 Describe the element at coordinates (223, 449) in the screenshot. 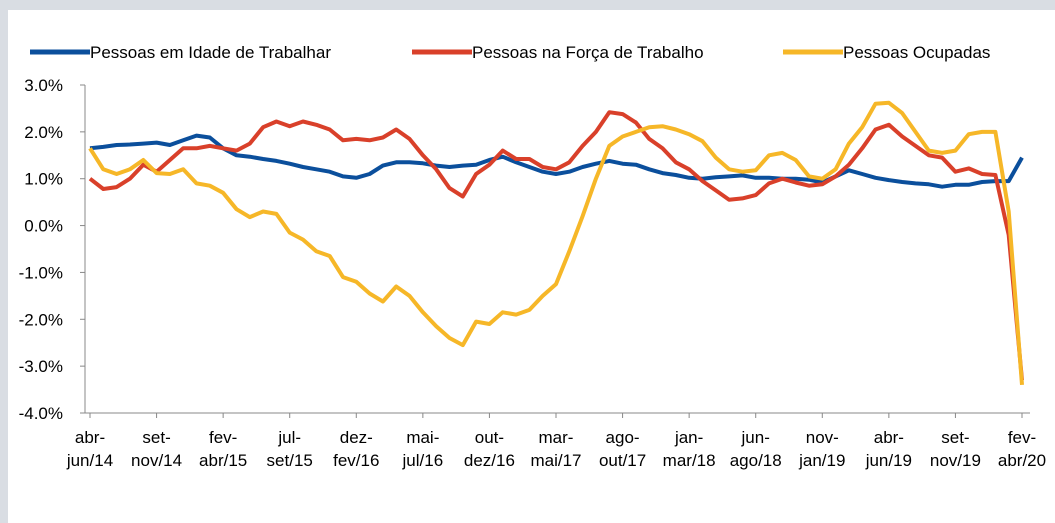

I see `x-tick-label: fev-abr/15` at that location.